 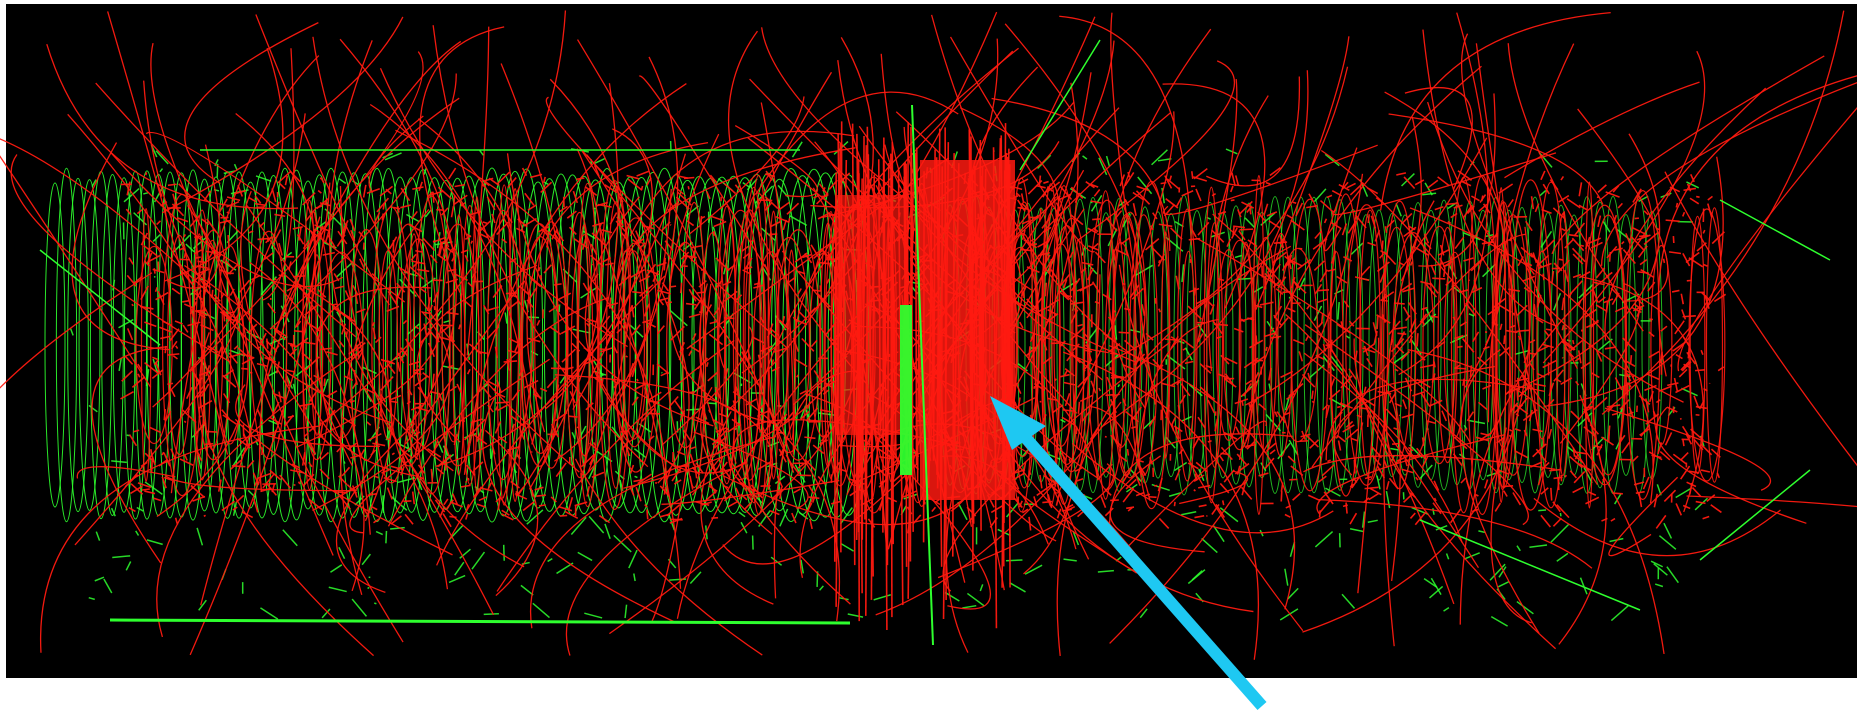 I want to click on arrow-pointer-icon, so click(x=1128, y=553).